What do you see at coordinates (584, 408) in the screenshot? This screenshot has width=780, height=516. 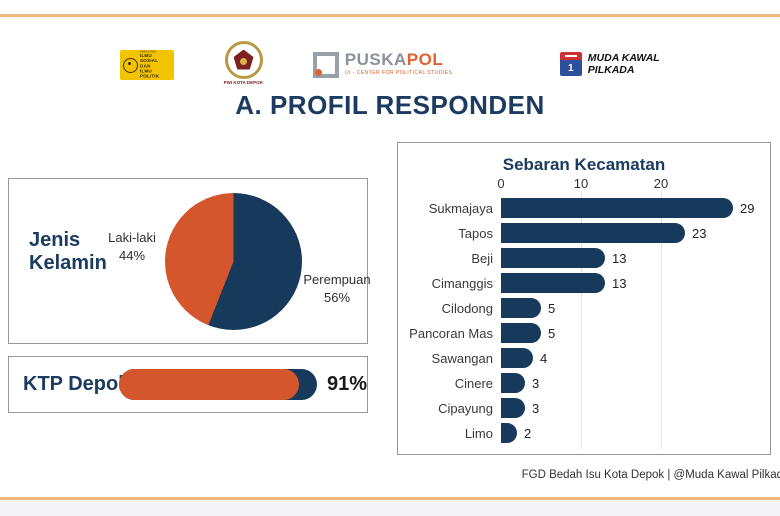 I see `kecamatan-bar-row: Cipayung 3` at bounding box center [584, 408].